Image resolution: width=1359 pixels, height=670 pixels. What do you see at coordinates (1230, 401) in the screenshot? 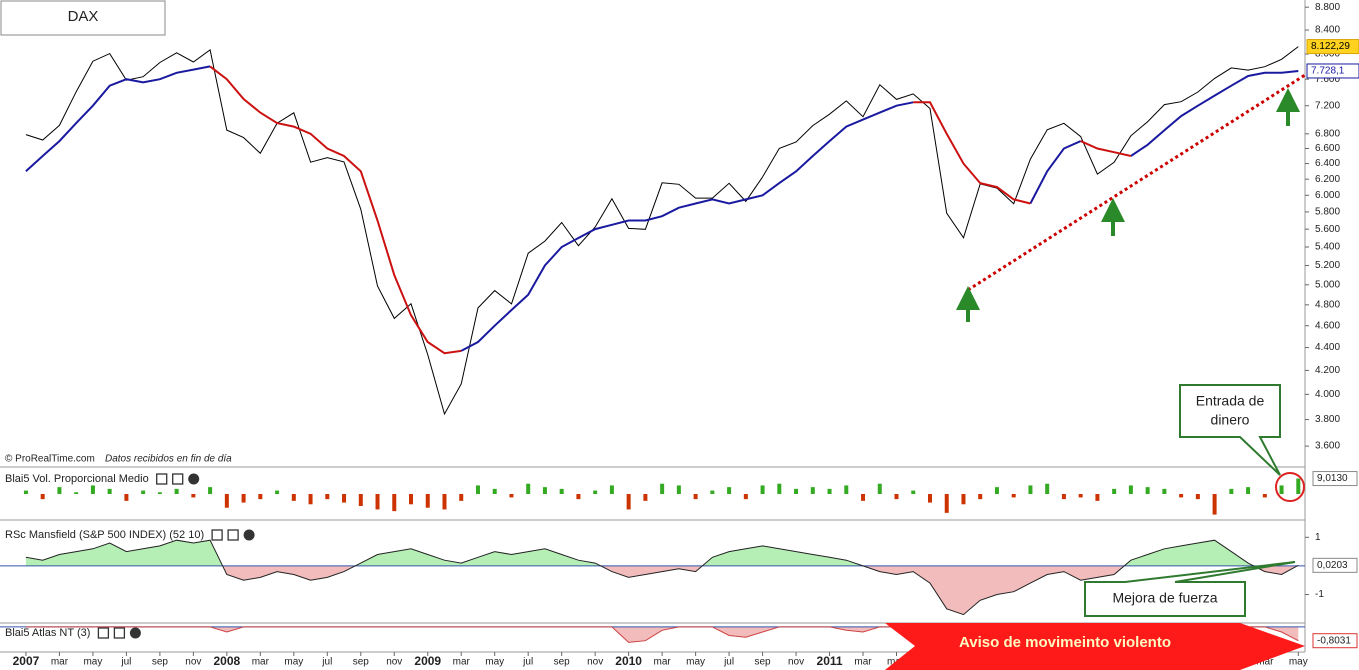
I see `callout-text: Entrada de` at bounding box center [1230, 401].